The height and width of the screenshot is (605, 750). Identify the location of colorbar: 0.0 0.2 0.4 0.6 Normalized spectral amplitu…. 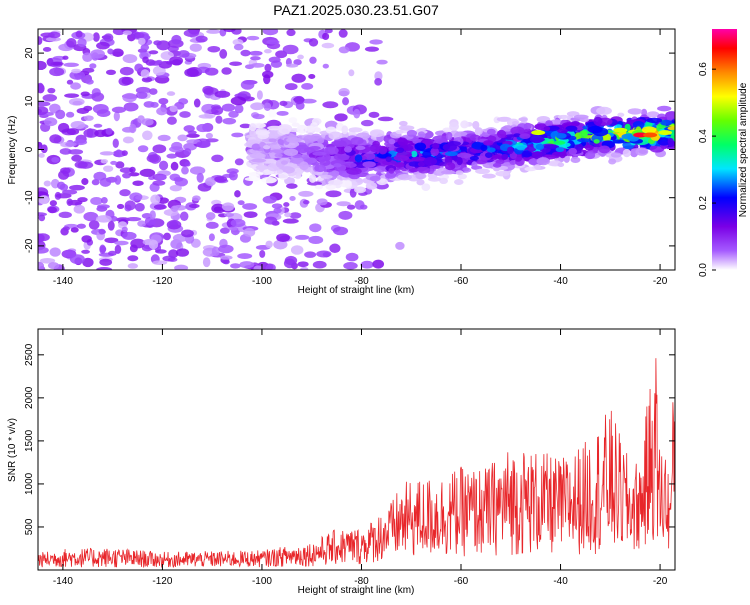
(723, 153).